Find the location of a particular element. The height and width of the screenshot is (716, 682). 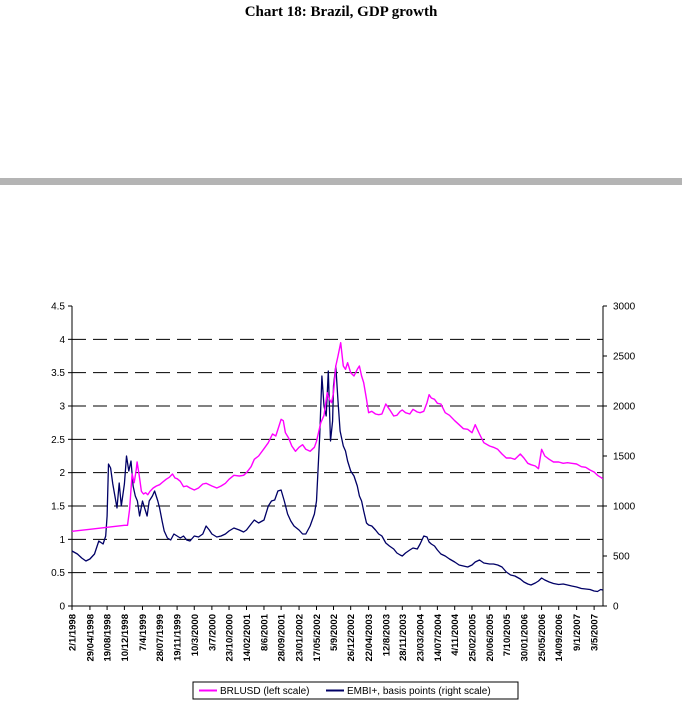

legend-label: BRLUSD (left scale) is located at coordinates (264, 691).